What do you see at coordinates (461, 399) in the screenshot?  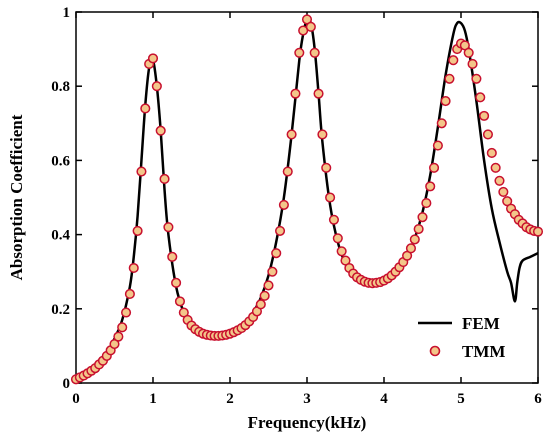 I see `x-tick-label: 5` at bounding box center [461, 399].